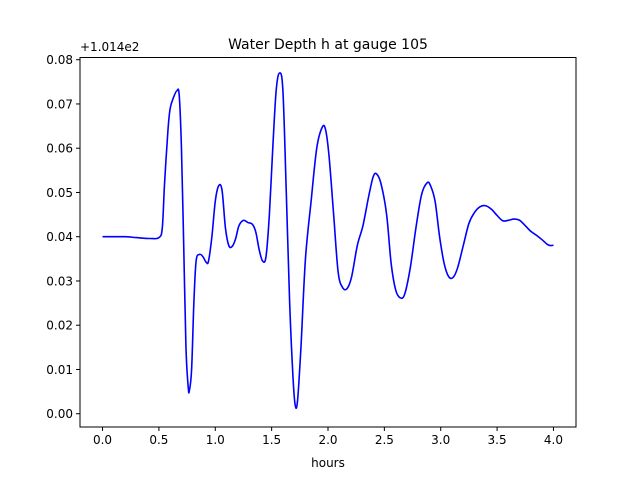 The width and height of the screenshot is (640, 480). What do you see at coordinates (158, 440) in the screenshot?
I see `x-tick-label: 0.5` at bounding box center [158, 440].